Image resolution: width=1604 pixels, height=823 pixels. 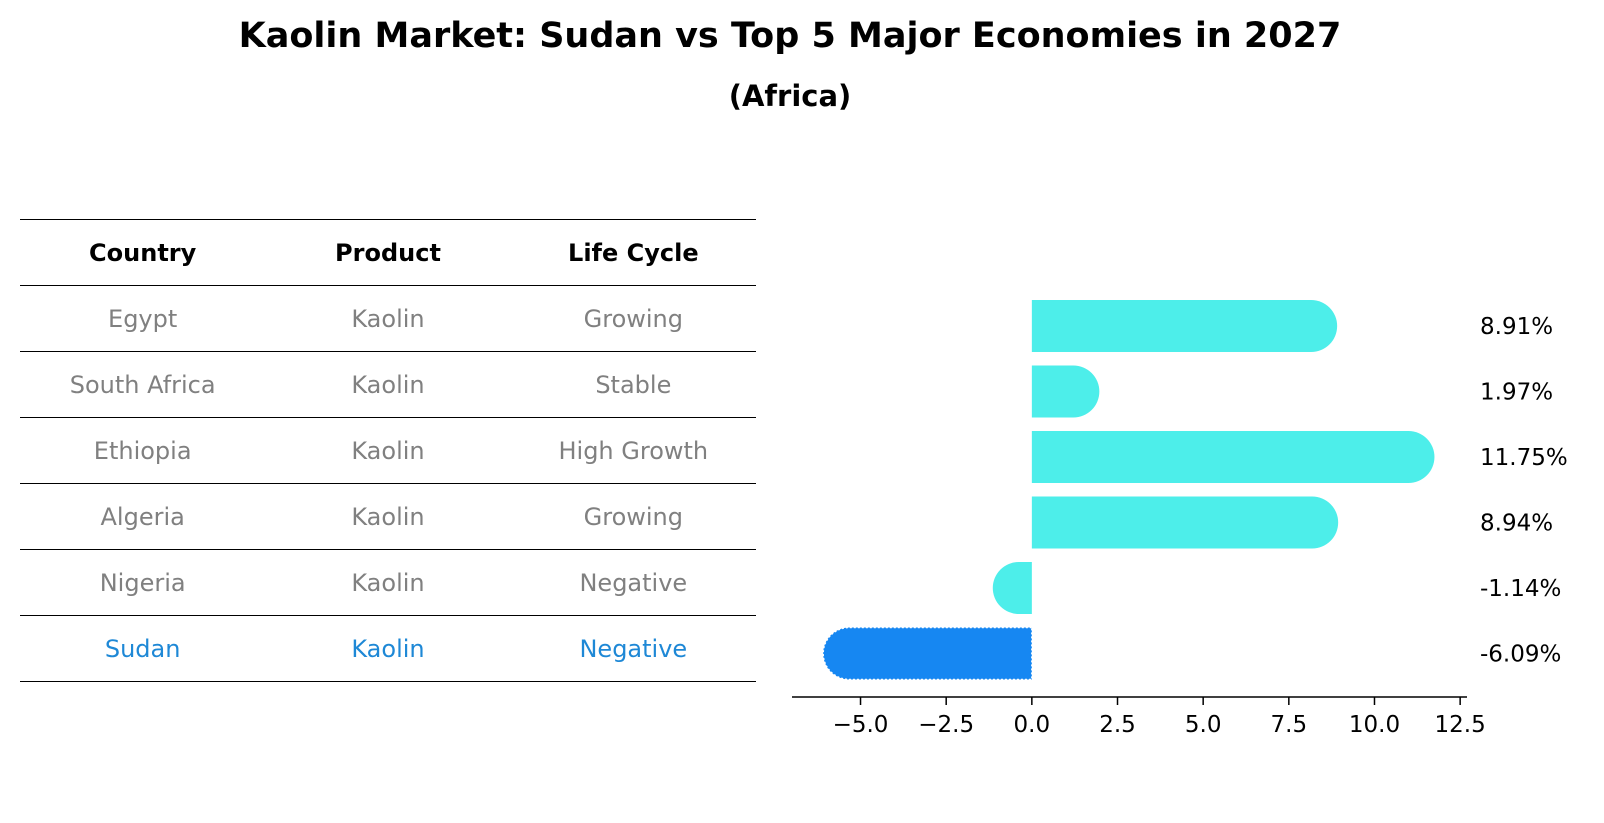 I want to click on table-header-row: Country Product Life Cycle, so click(x=388, y=252).